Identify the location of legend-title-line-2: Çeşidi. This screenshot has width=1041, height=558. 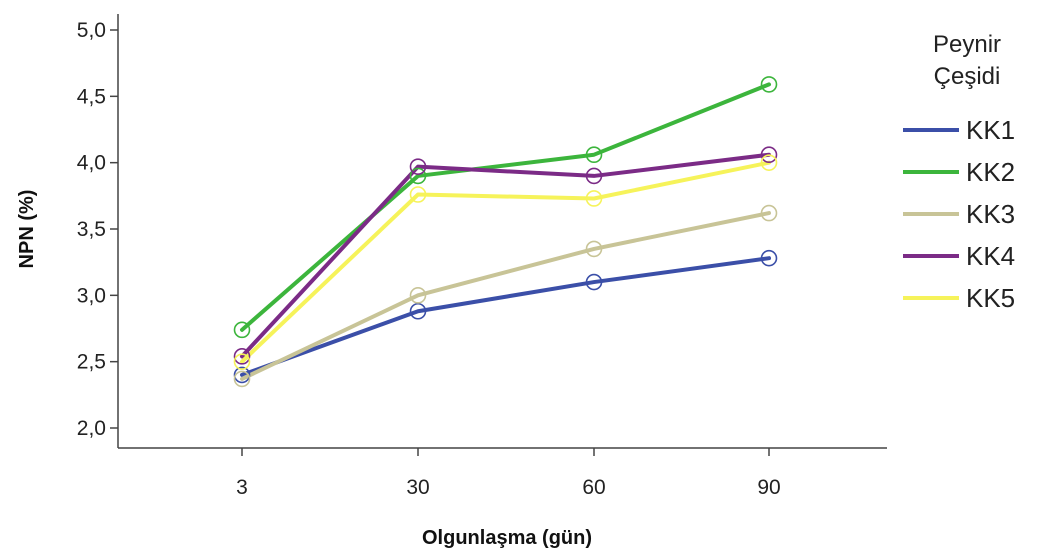
(967, 76).